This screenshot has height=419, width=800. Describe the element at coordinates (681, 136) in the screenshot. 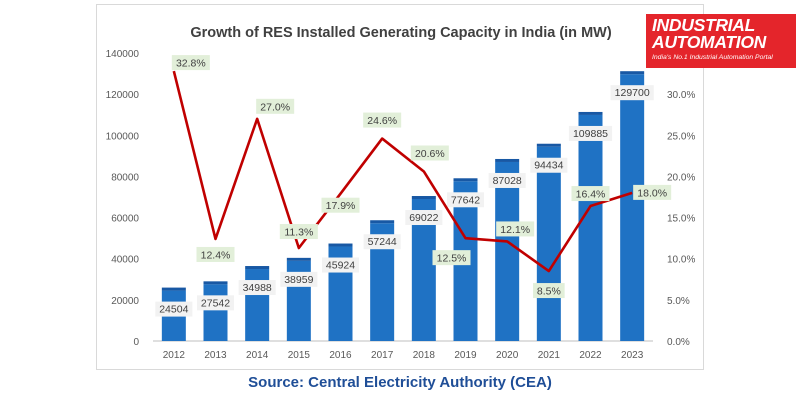

I see `y-right-tick-label: 25.0%` at that location.